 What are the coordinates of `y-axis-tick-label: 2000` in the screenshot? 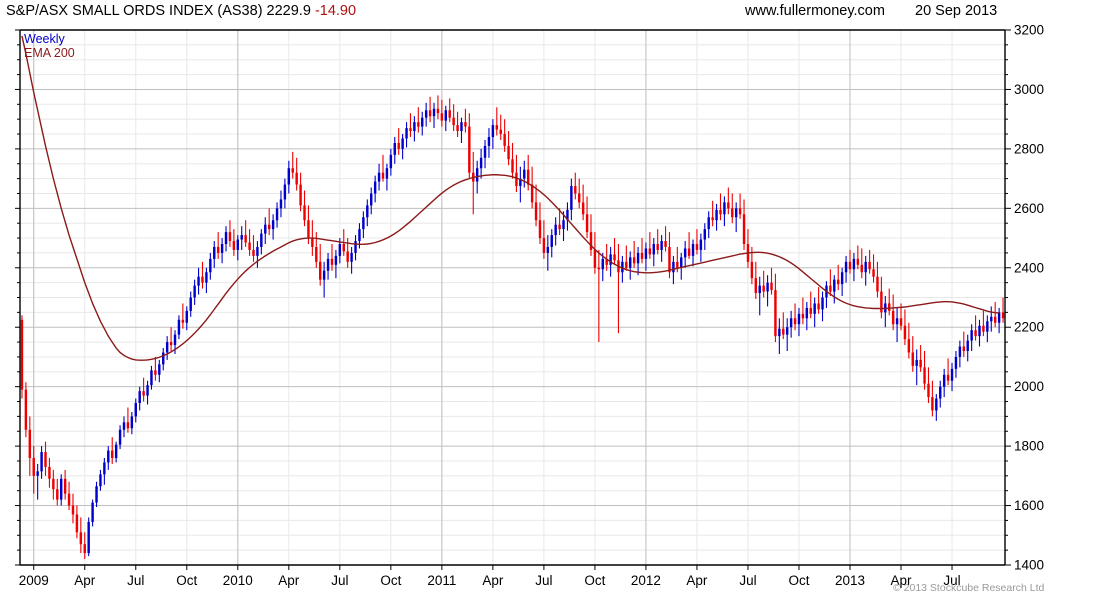 It's located at (1029, 386).